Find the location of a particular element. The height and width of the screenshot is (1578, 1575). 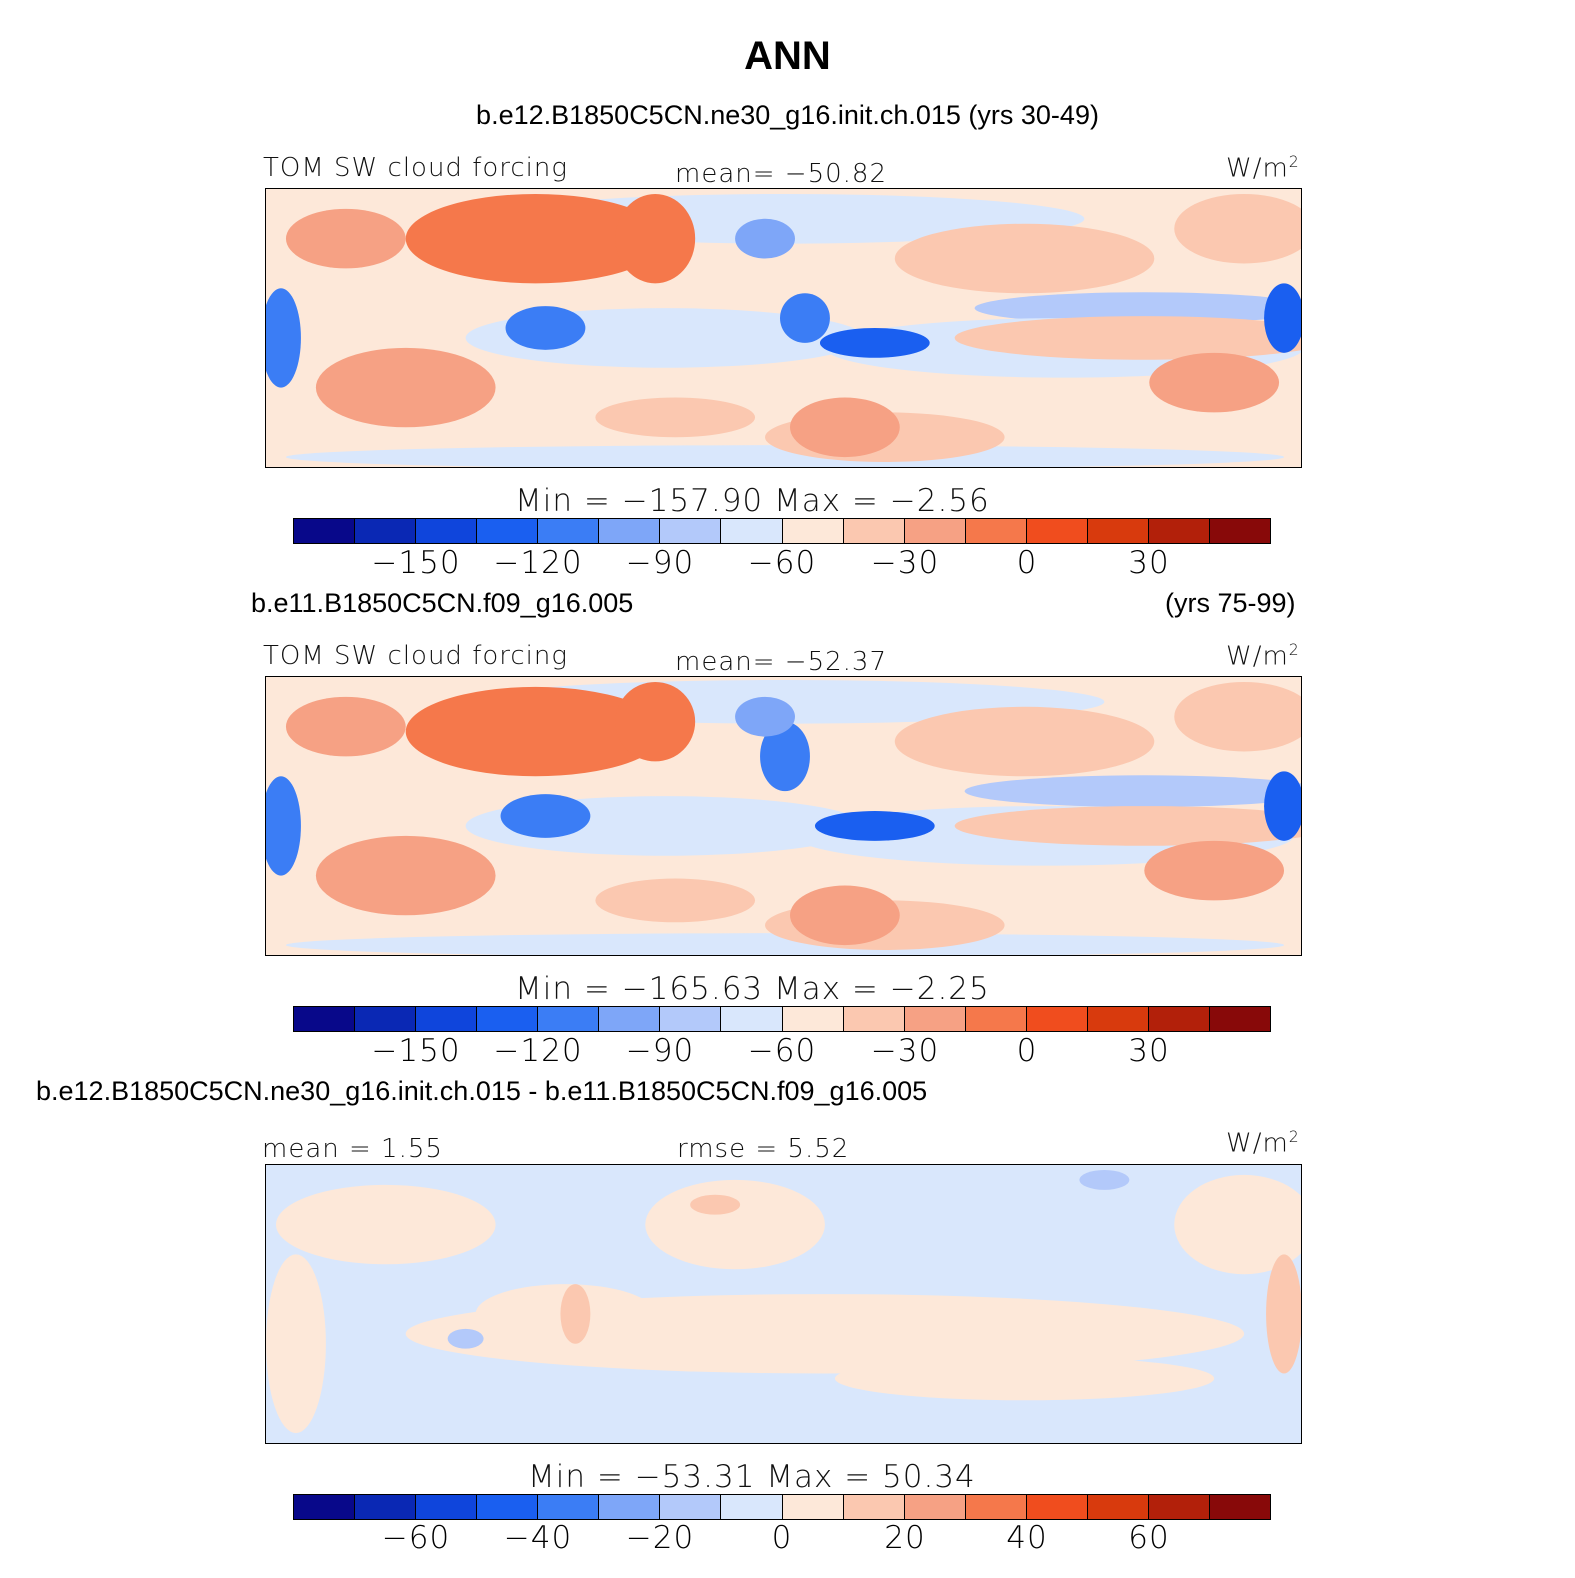

panel1-tick: −150 is located at coordinates (416, 563).